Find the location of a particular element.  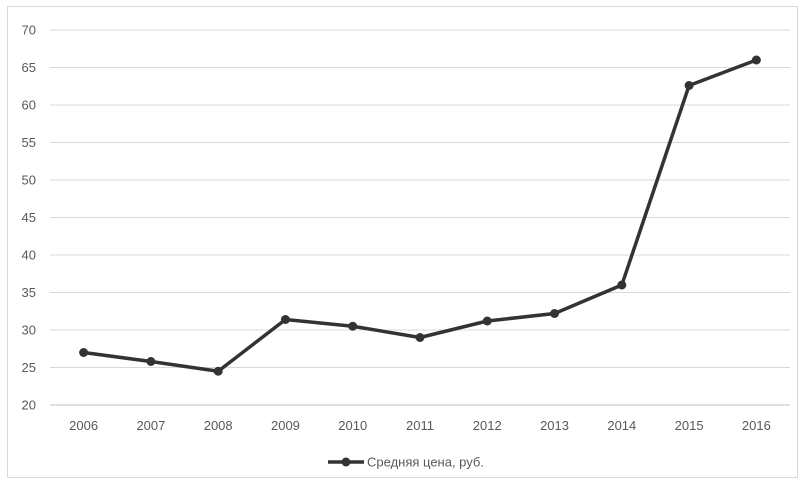

x-tick-label: 2014 is located at coordinates (621, 425).